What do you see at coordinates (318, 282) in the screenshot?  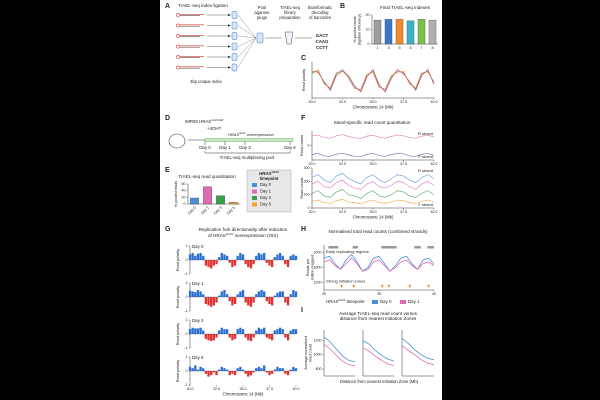 I see `y-tick-label: 1200` at bounding box center [318, 282].